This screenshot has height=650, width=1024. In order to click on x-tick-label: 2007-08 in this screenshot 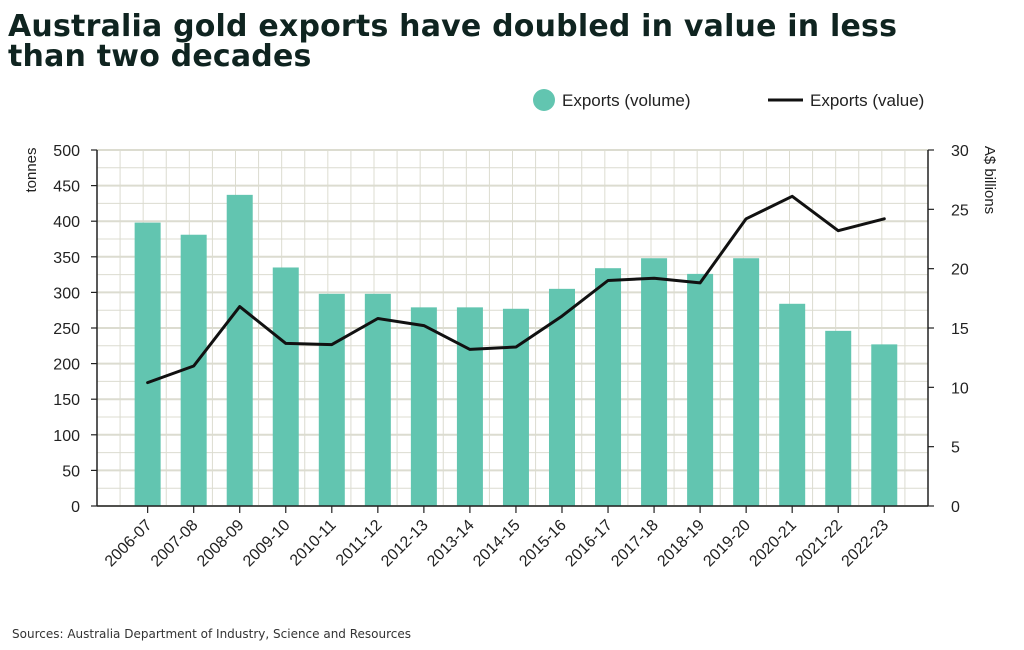, I will do `click(175, 544)`.